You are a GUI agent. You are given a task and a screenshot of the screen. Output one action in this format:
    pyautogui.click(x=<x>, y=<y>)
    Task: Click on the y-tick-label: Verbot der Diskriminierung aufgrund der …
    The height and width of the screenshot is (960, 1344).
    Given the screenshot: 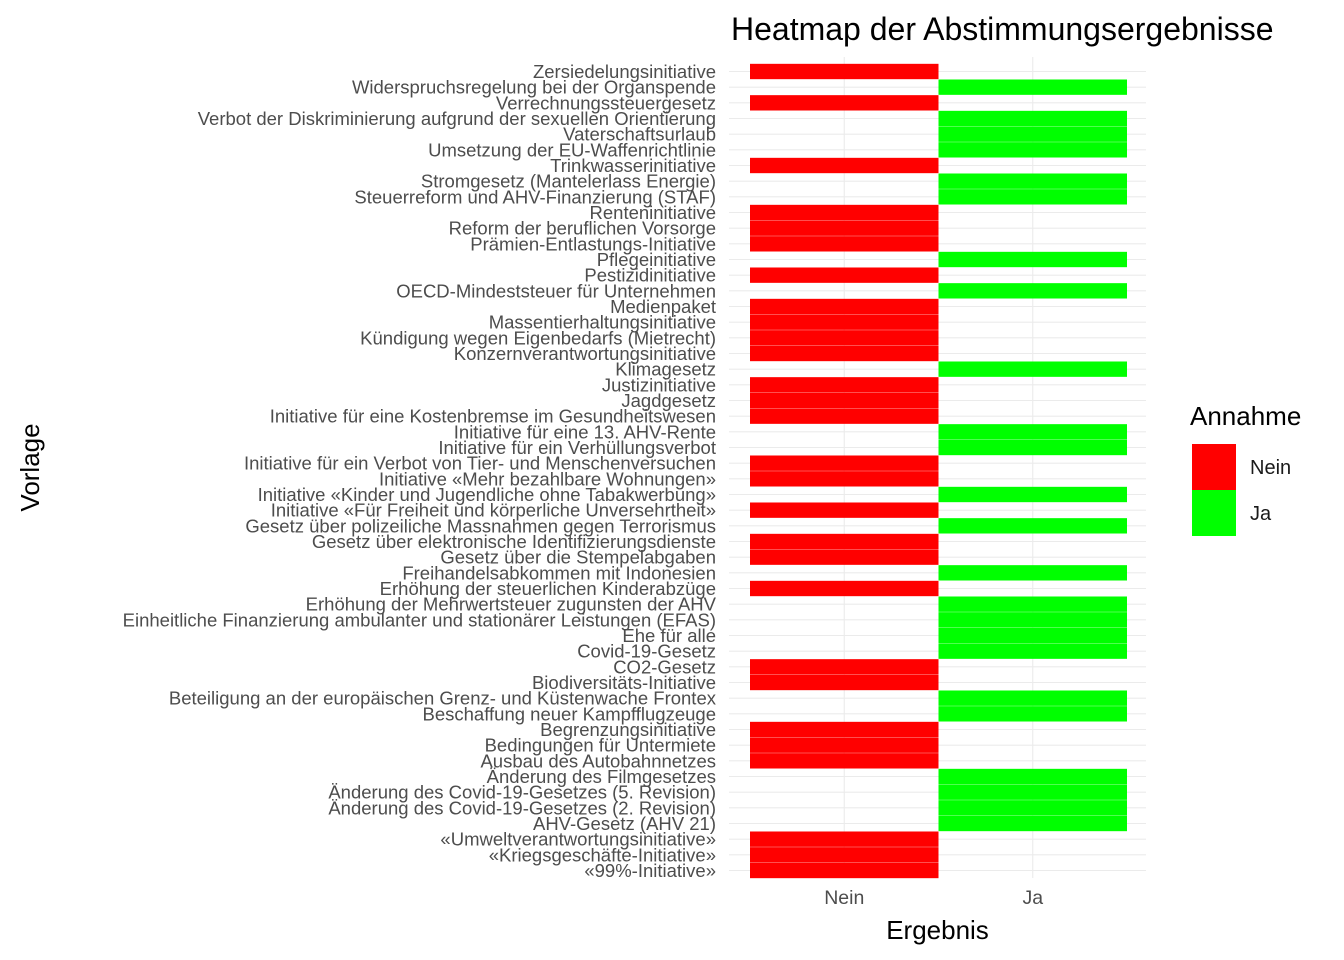 What is the action you would take?
    pyautogui.click(x=457, y=118)
    